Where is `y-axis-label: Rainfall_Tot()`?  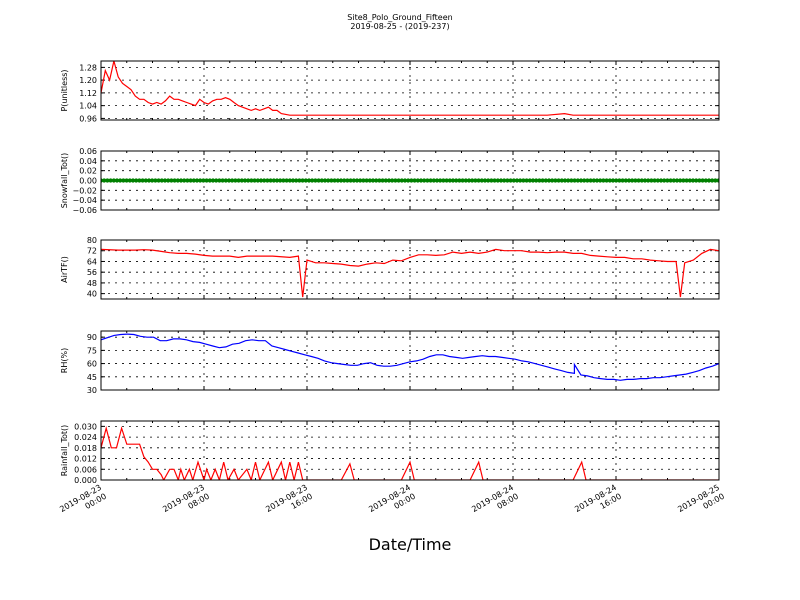
y-axis-label: Rainfall_Tot() is located at coordinates (64, 451).